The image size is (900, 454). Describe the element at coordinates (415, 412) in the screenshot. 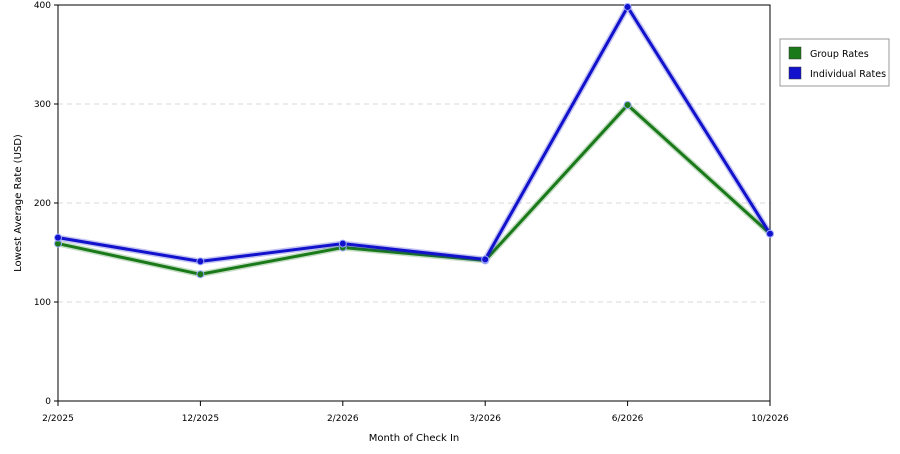

I see `x-axis: 2/2025 12/2025 2/2026 3/2026 6/2026 10/2026` at that location.